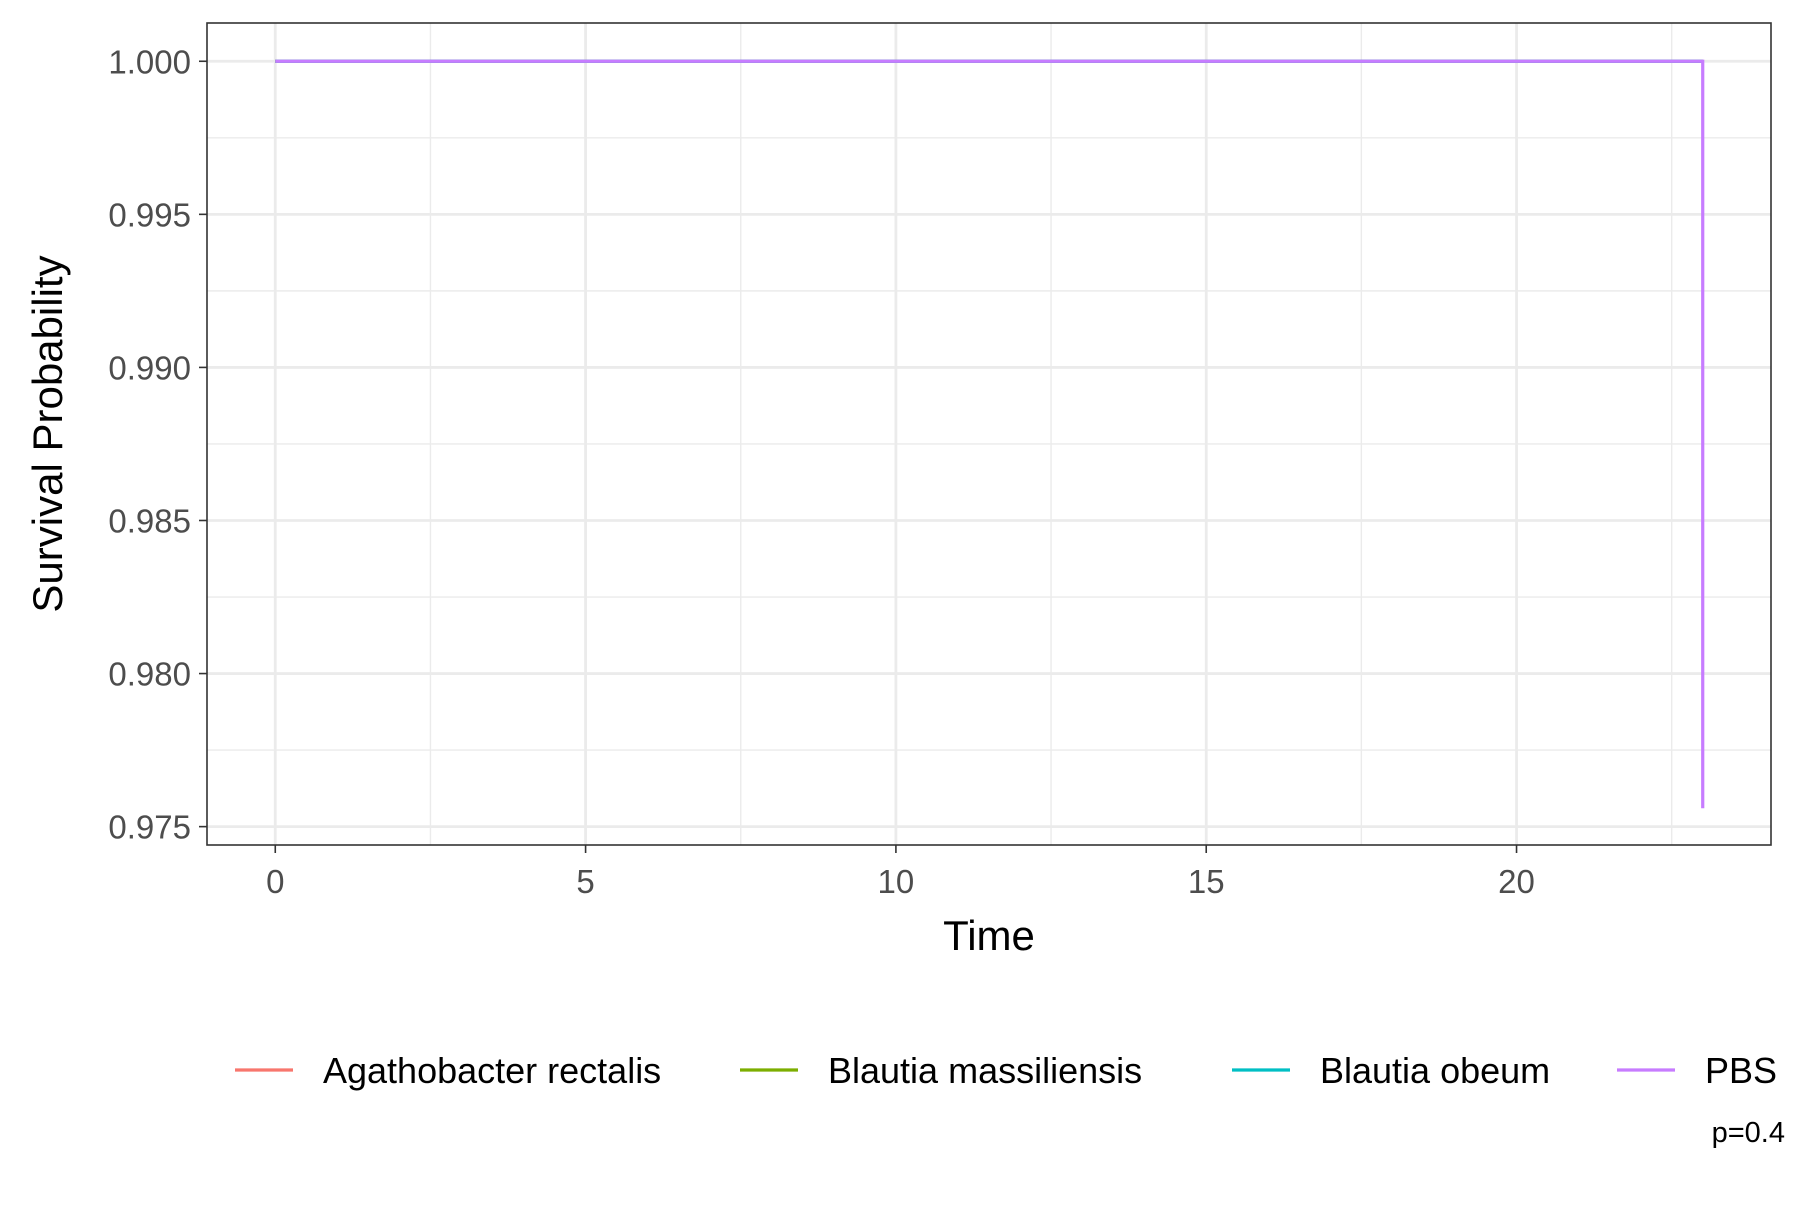 This screenshot has width=1800, height=1205. I want to click on legend-label: PBS, so click(1741, 1070).